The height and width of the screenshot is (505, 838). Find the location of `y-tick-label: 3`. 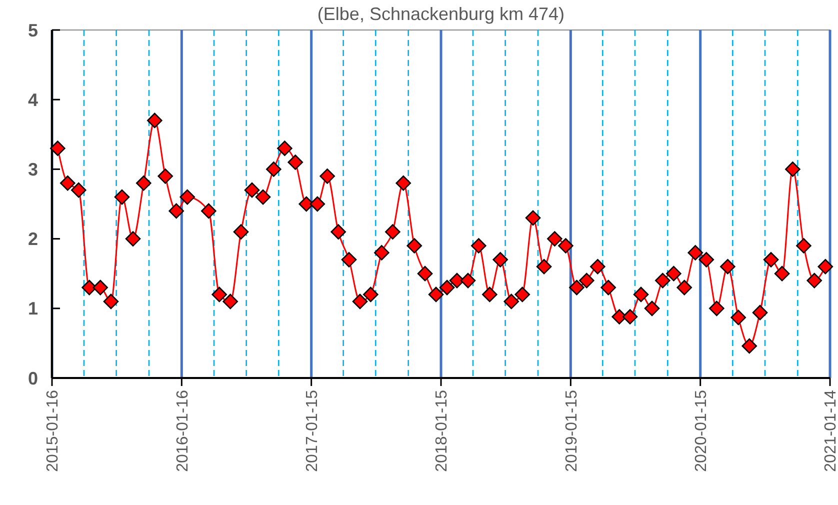

y-tick-label: 3 is located at coordinates (33, 170).